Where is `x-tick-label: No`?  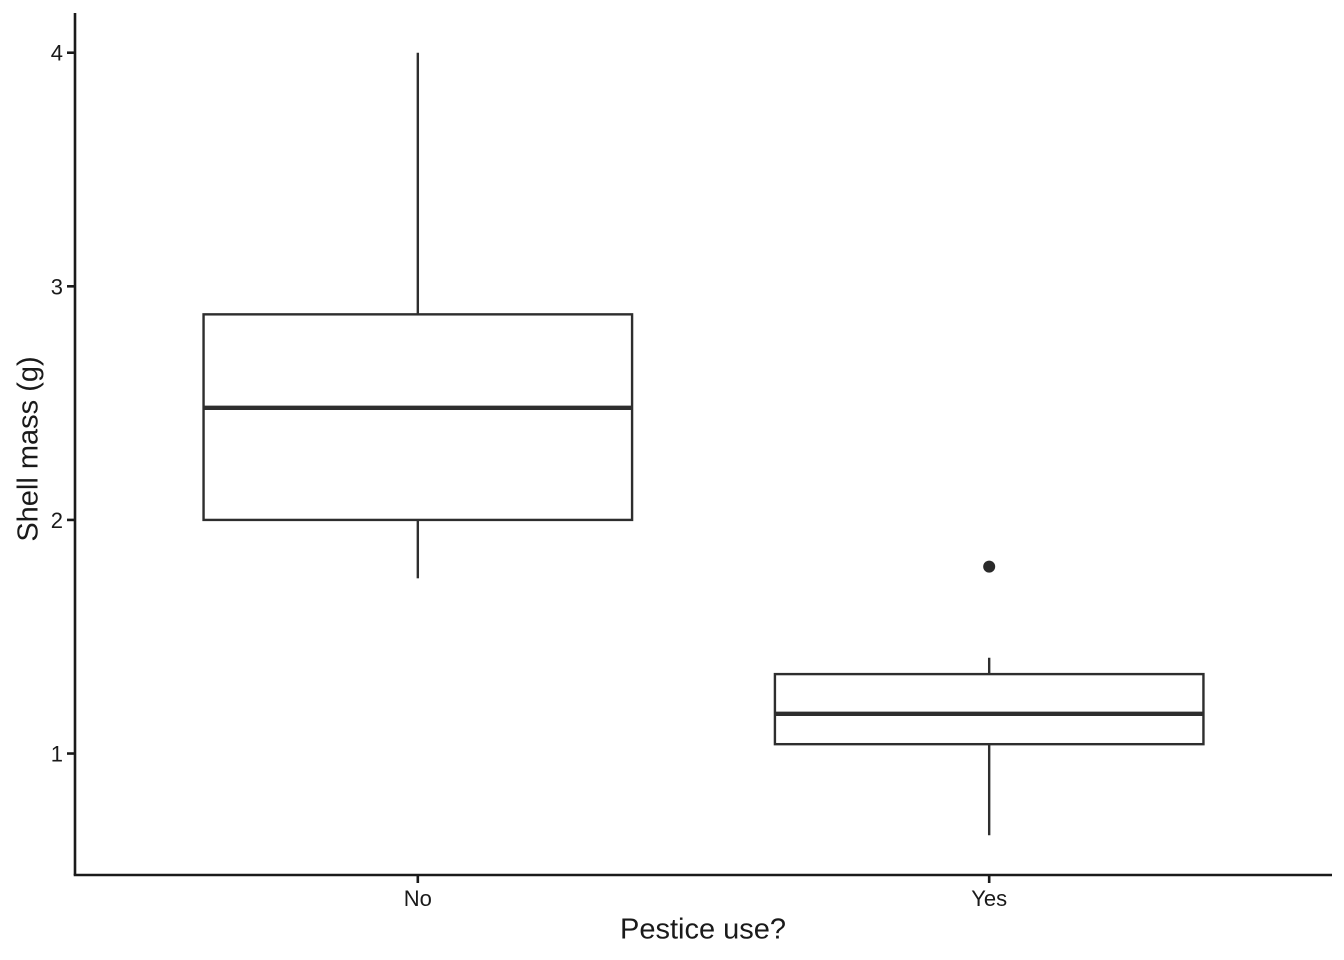
x-tick-label: No is located at coordinates (418, 898).